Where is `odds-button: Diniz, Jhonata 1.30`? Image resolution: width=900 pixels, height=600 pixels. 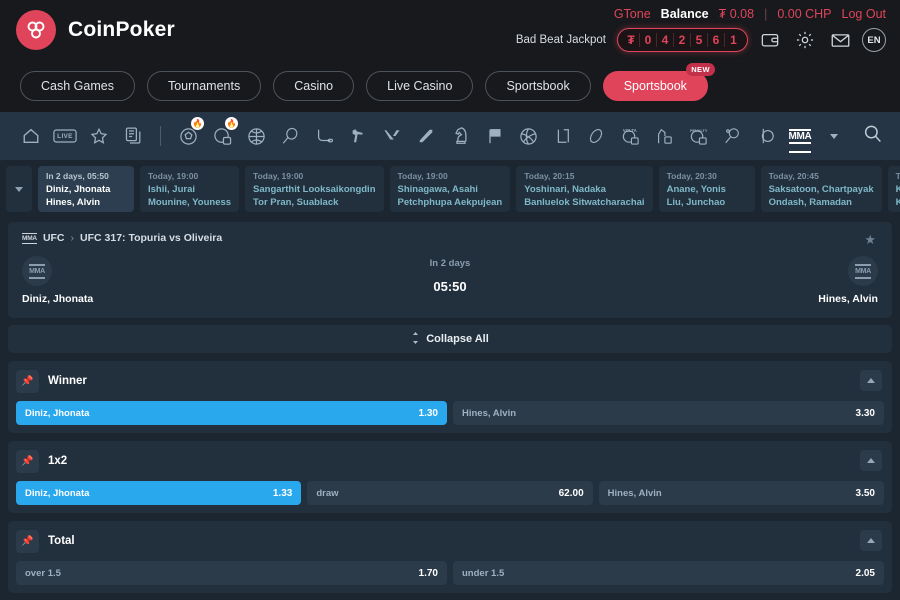
odds-button: Diniz, Jhonata 1.30 is located at coordinates (231, 413).